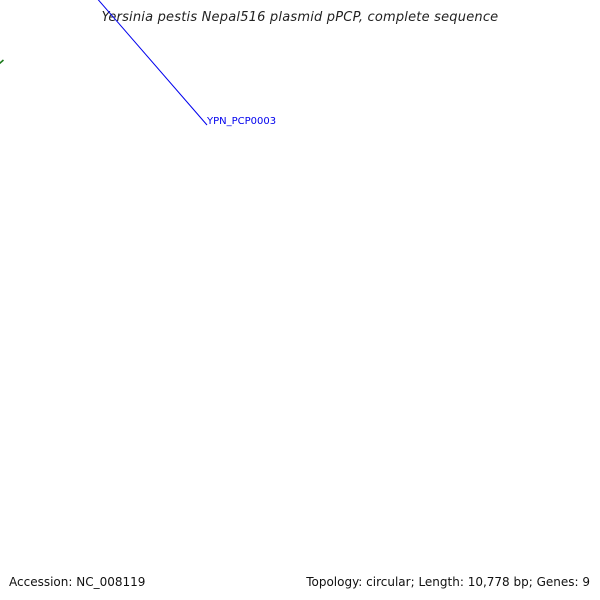  Describe the element at coordinates (103, 62) in the screenshot. I see `gene-leader-line` at that location.